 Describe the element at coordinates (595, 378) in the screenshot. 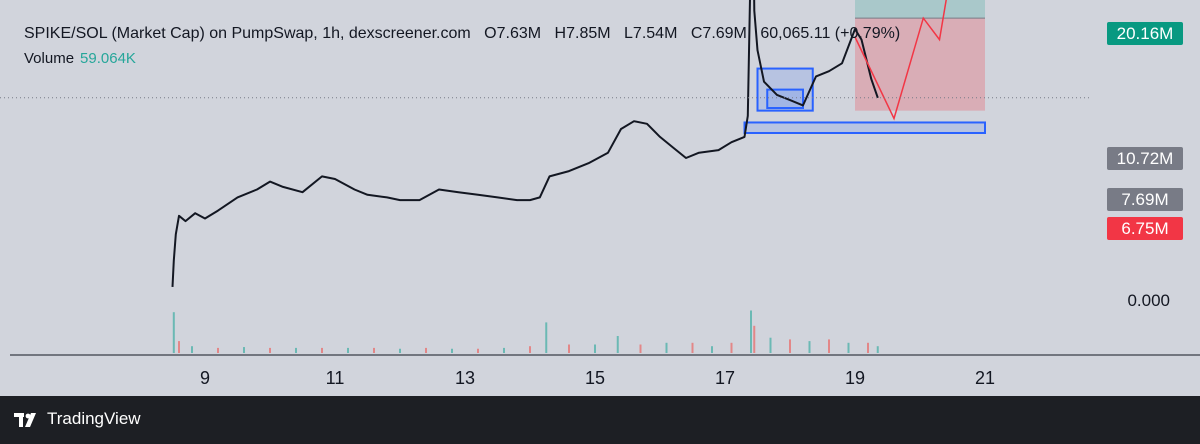

I see `x-tick-label: 15` at that location.